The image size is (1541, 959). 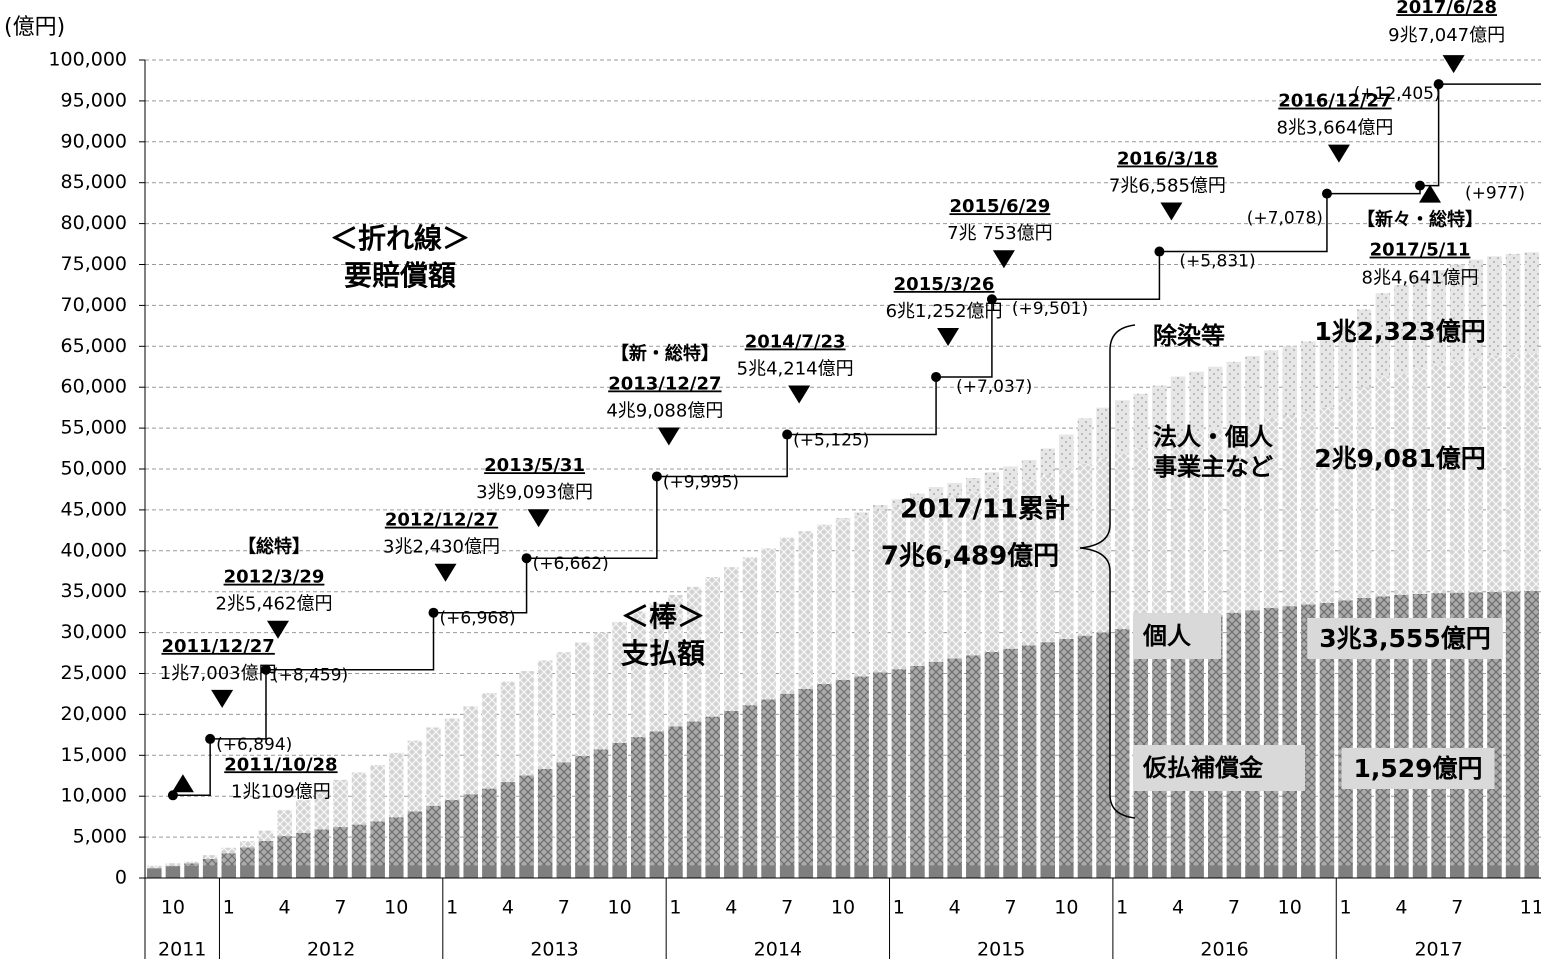 I want to click on year-label: 2011, so click(x=182, y=949).